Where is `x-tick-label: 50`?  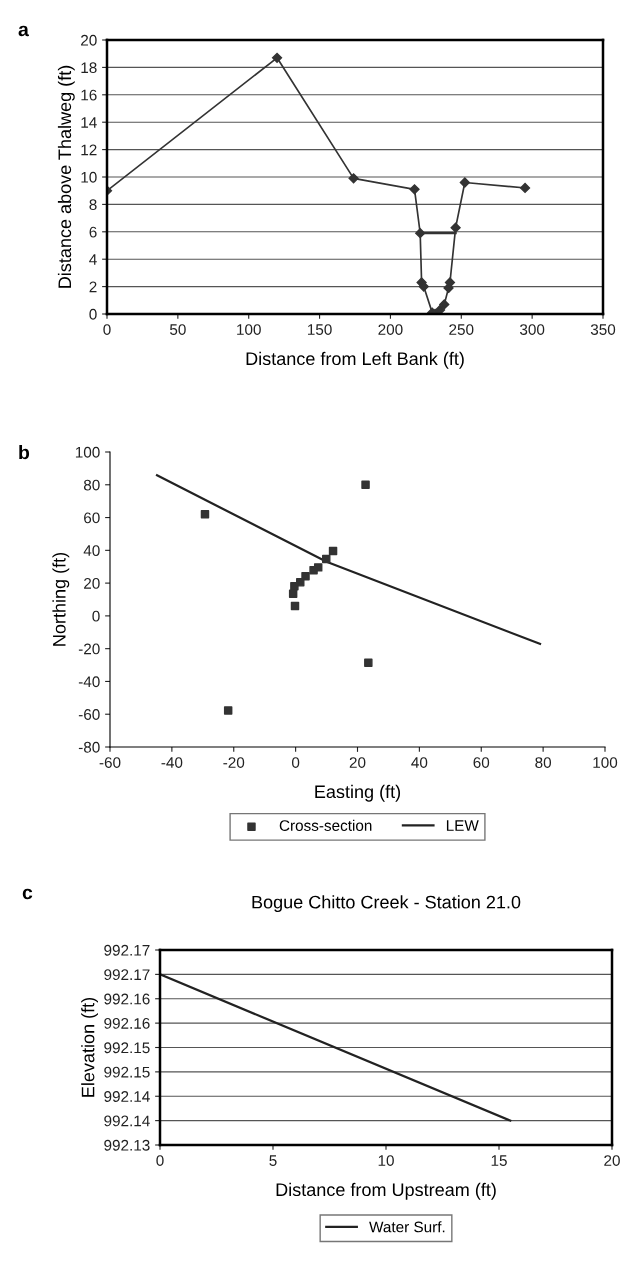
x-tick-label: 50 is located at coordinates (177, 329).